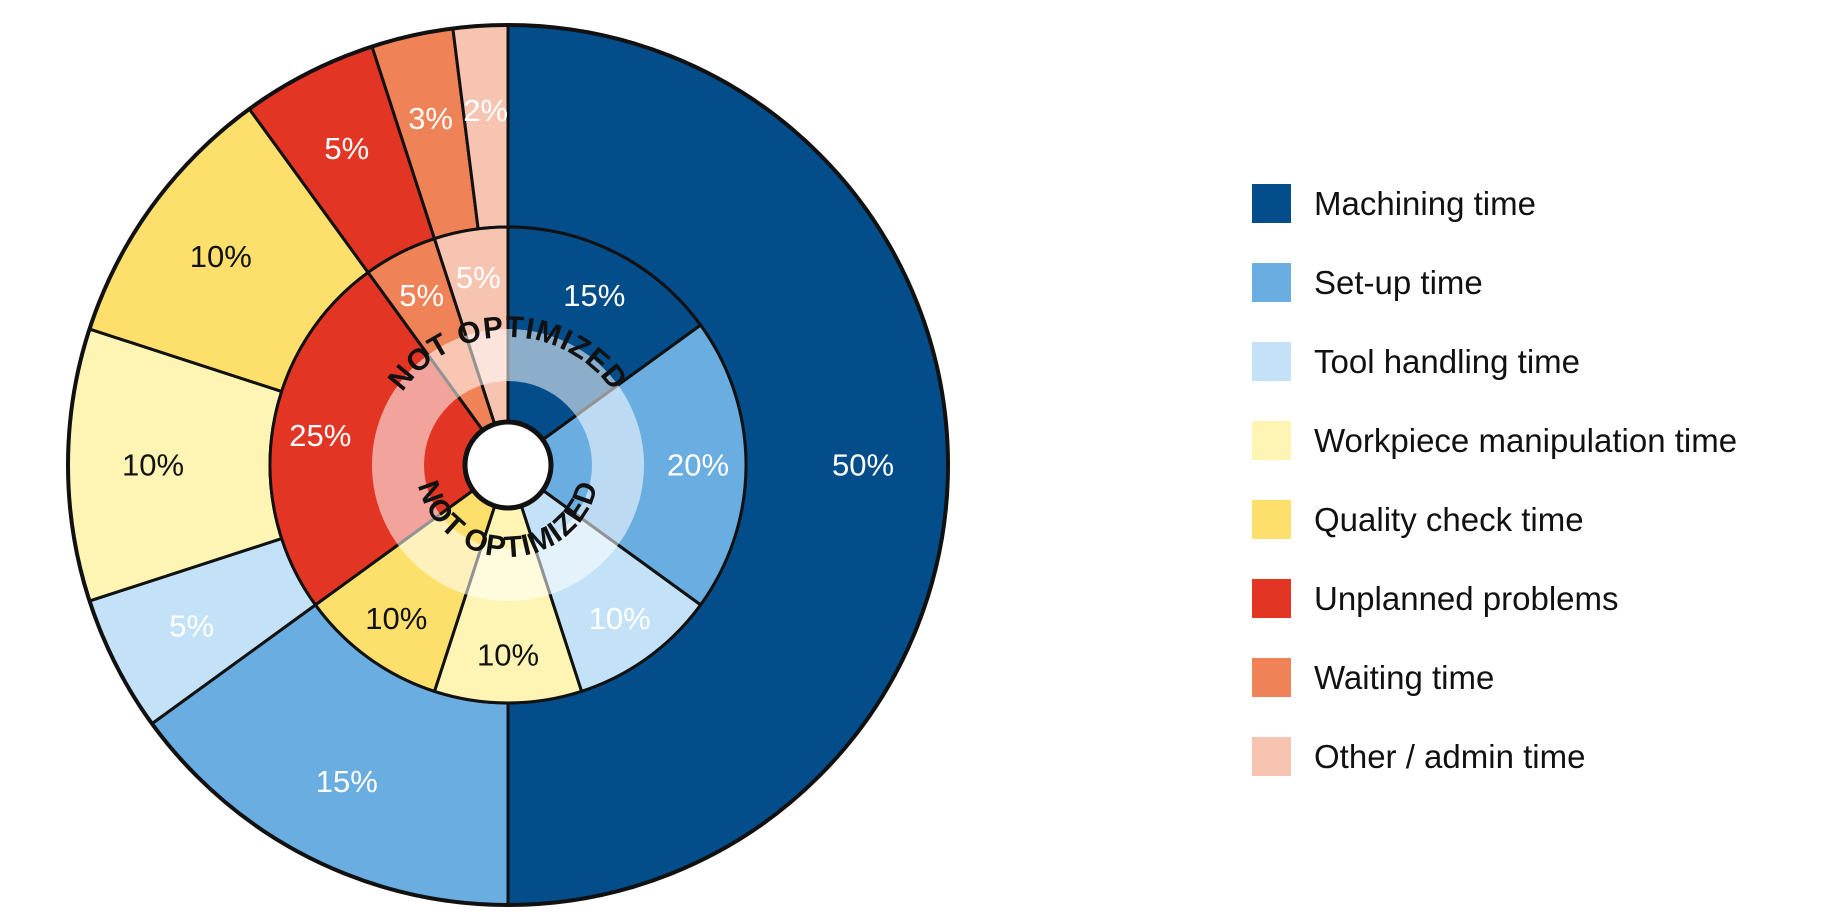  I want to click on inner-label-set-up-time: 20%, so click(698, 465).